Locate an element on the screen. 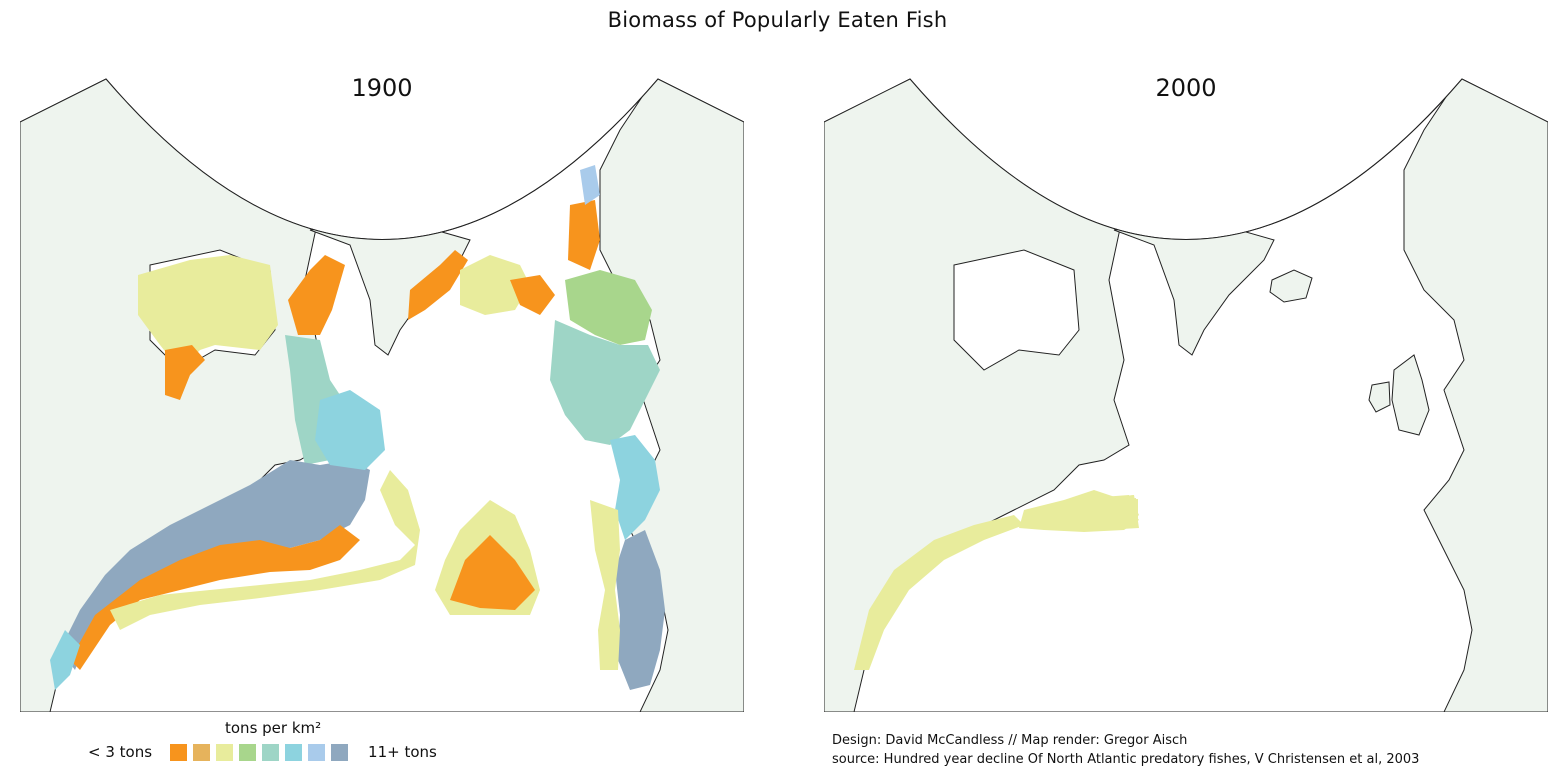 The image size is (1555, 776). biomass-labrador-sea is located at coordinates (316, 295).